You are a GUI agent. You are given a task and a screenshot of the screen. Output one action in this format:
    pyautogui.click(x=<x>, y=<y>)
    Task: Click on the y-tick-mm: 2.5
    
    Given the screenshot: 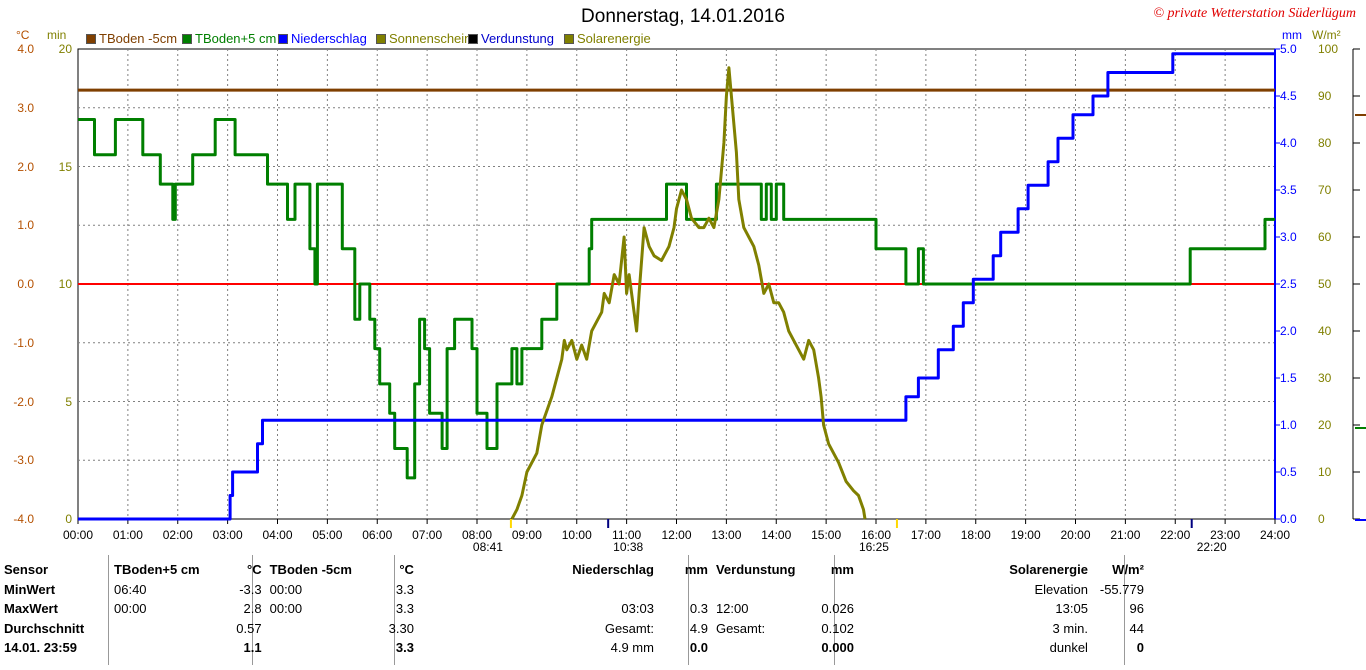 What is the action you would take?
    pyautogui.click(x=1288, y=284)
    